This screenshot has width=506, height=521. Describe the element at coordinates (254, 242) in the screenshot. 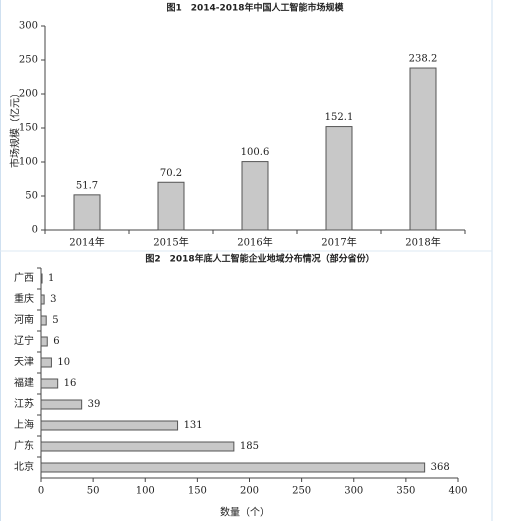

I see `x-tick-label: 2016年` at that location.